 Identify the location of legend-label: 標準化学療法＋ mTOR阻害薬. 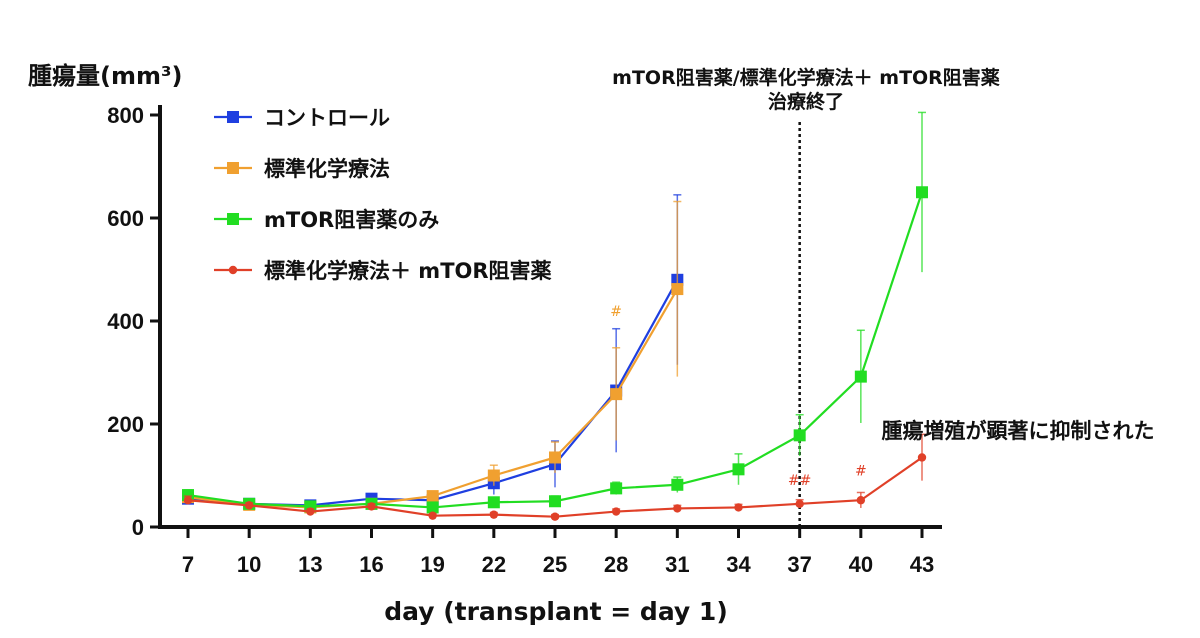
(408, 271).